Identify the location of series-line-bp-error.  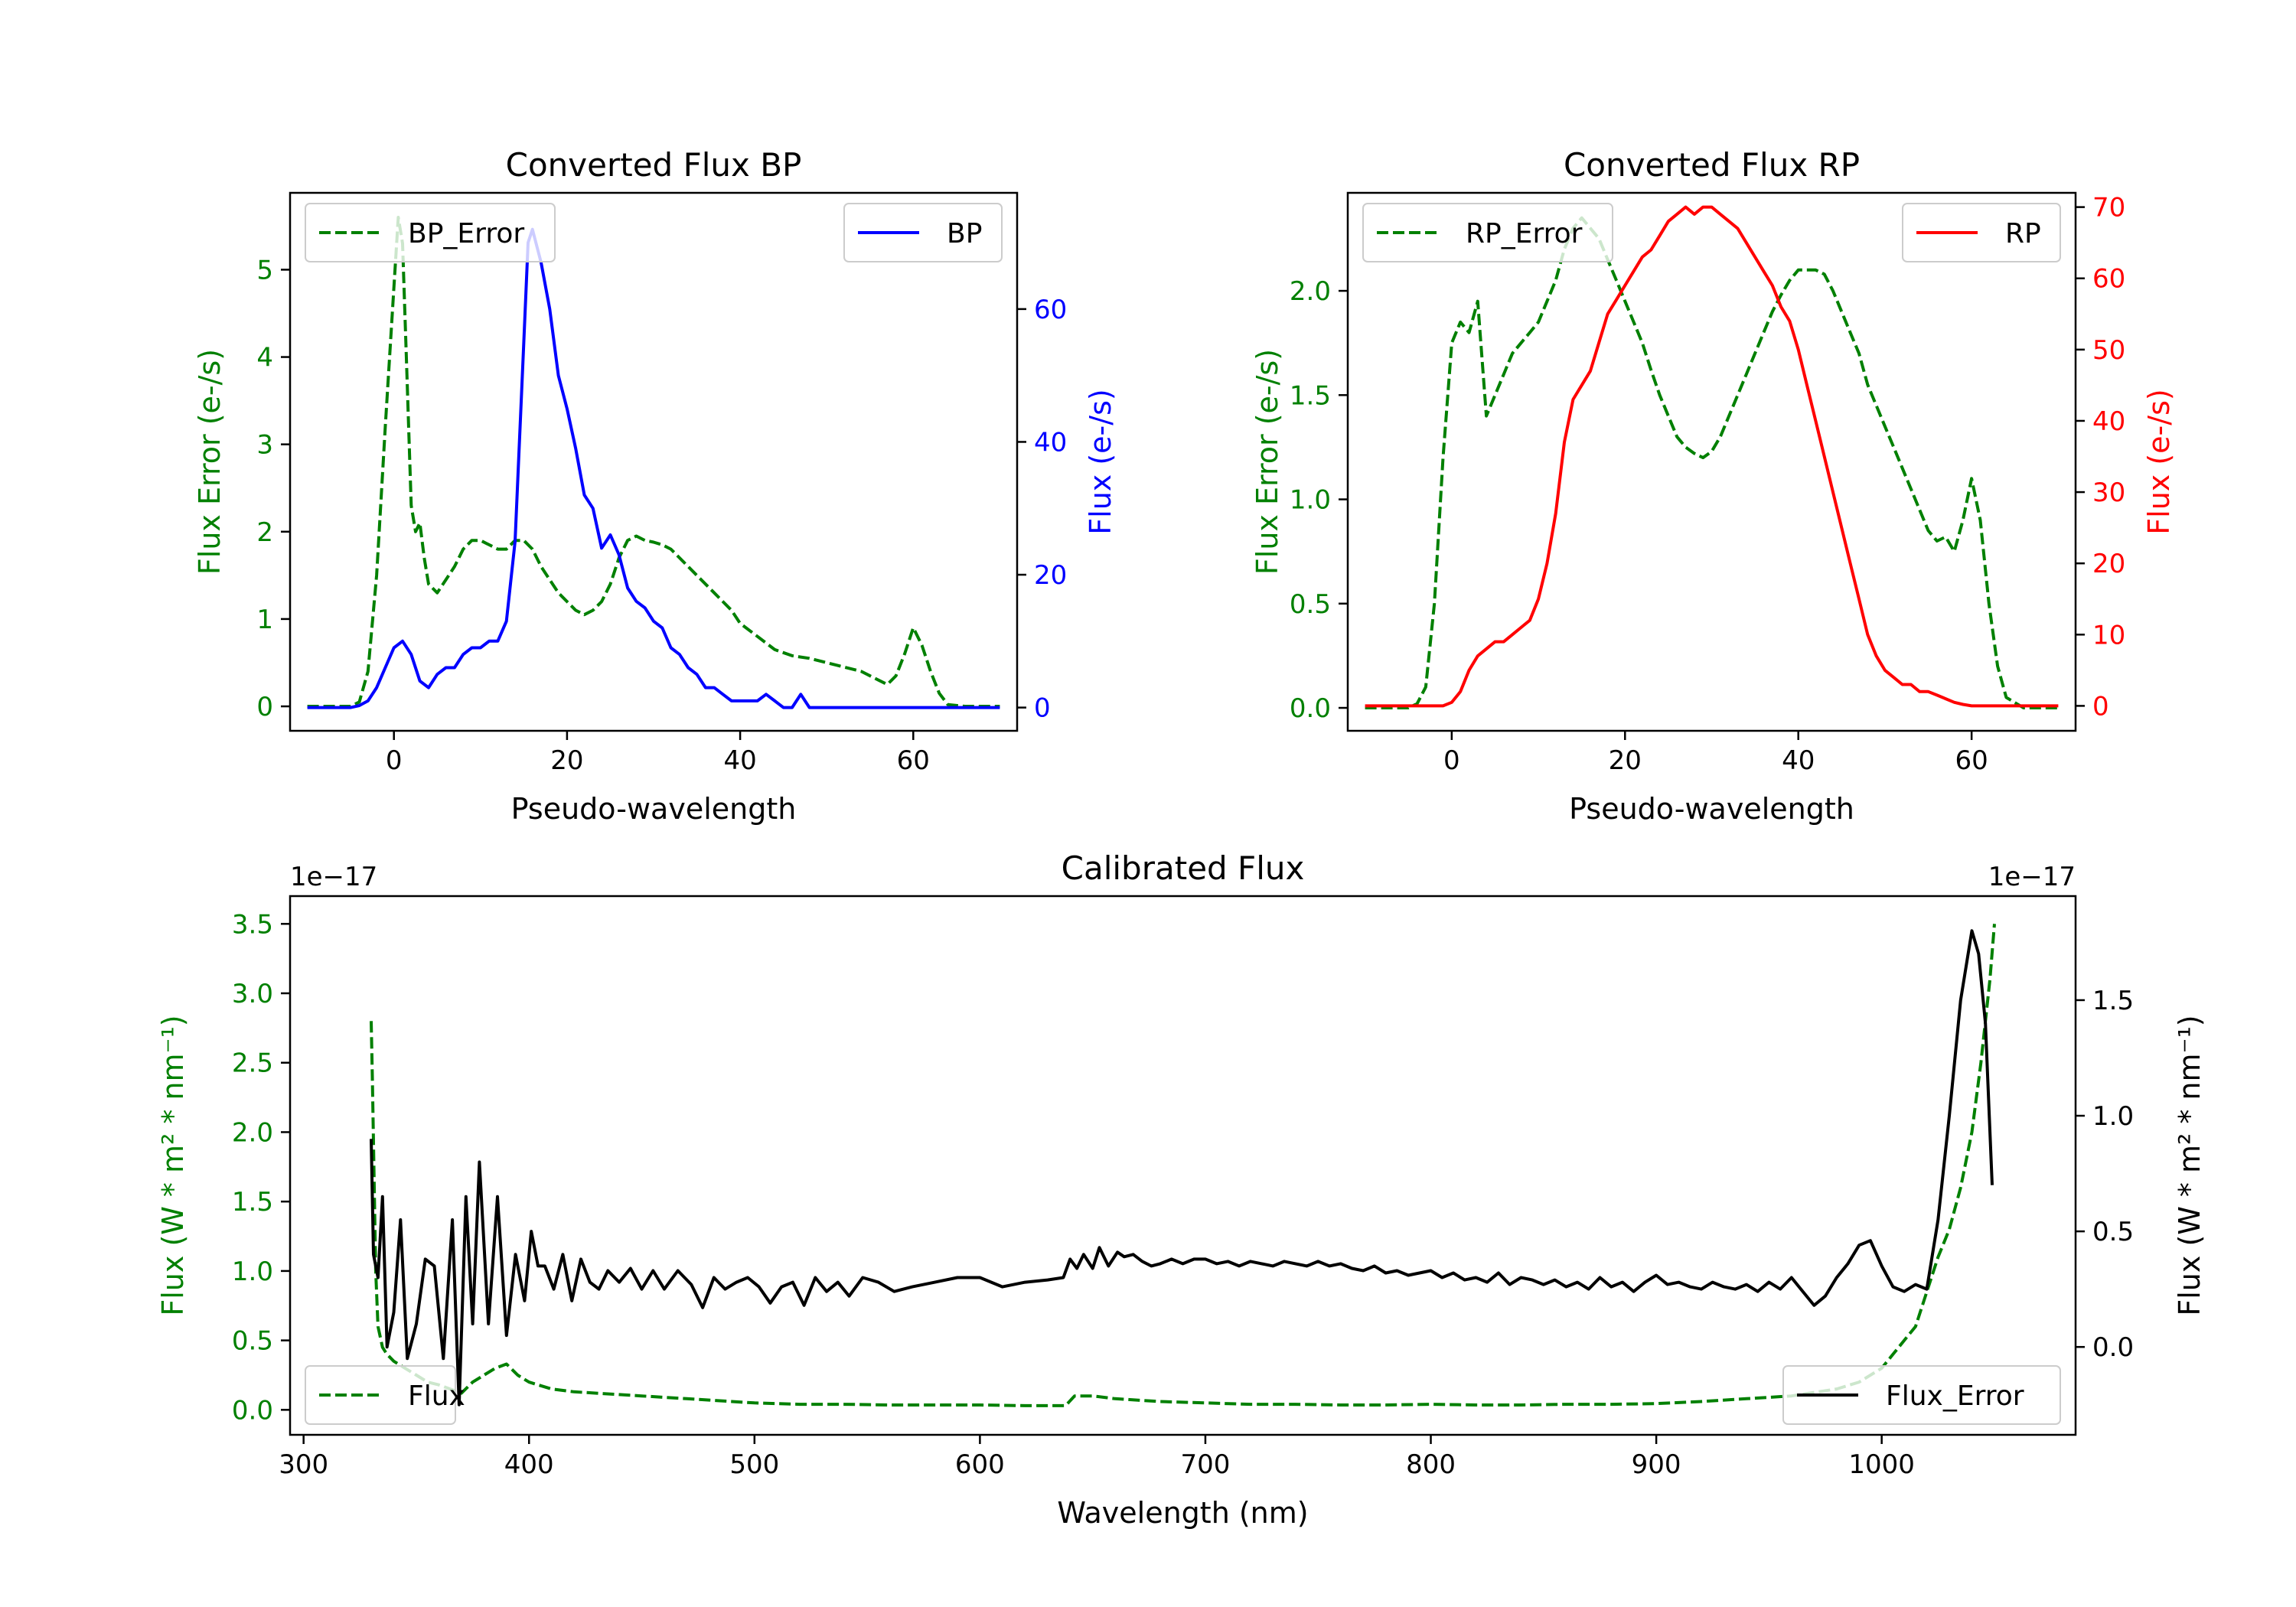
(653, 462).